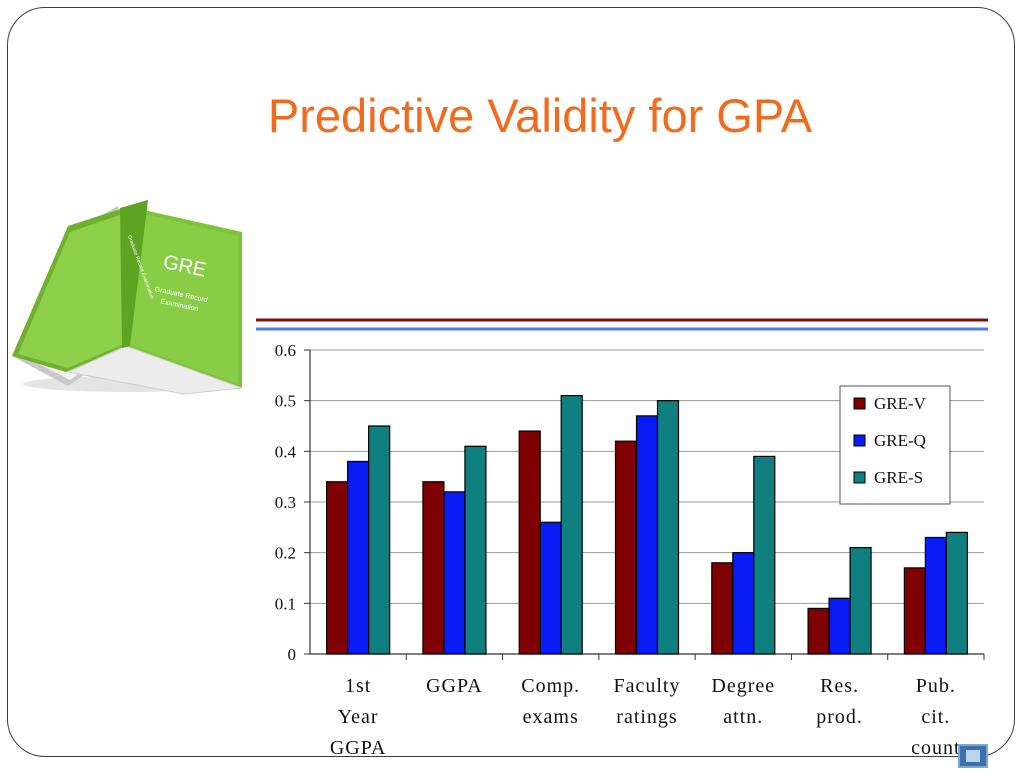  What do you see at coordinates (900, 403) in the screenshot?
I see `legend-label: GRE-V` at bounding box center [900, 403].